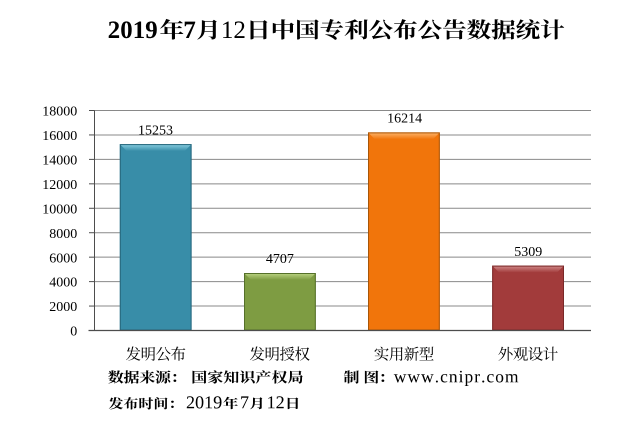 The width and height of the screenshot is (629, 425). Describe the element at coordinates (63, 258) in the screenshot. I see `svg-text: 6000` at that location.